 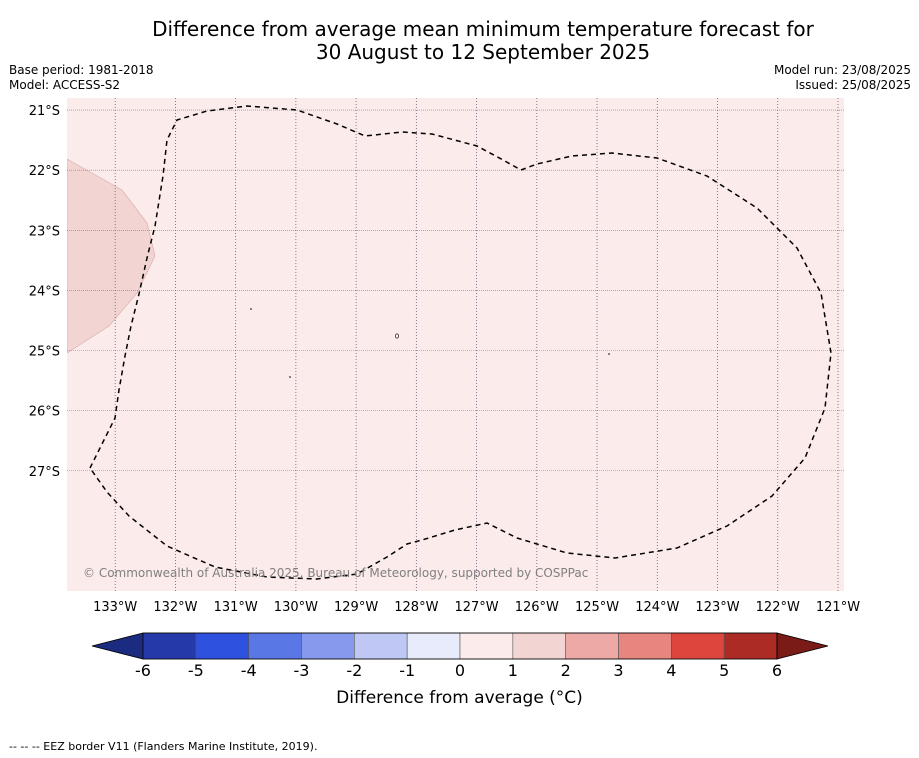 What do you see at coordinates (597, 607) in the screenshot?
I see `longitude-tick-label: 125°W` at bounding box center [597, 607].